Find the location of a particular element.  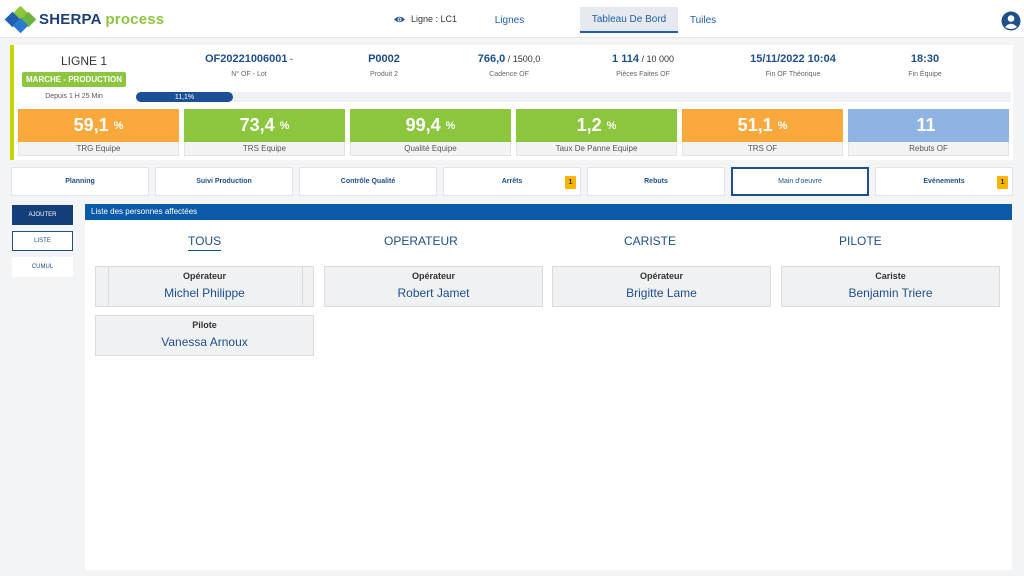

fin-of-value: 15/11/2022 10:04 is located at coordinates (793, 59).